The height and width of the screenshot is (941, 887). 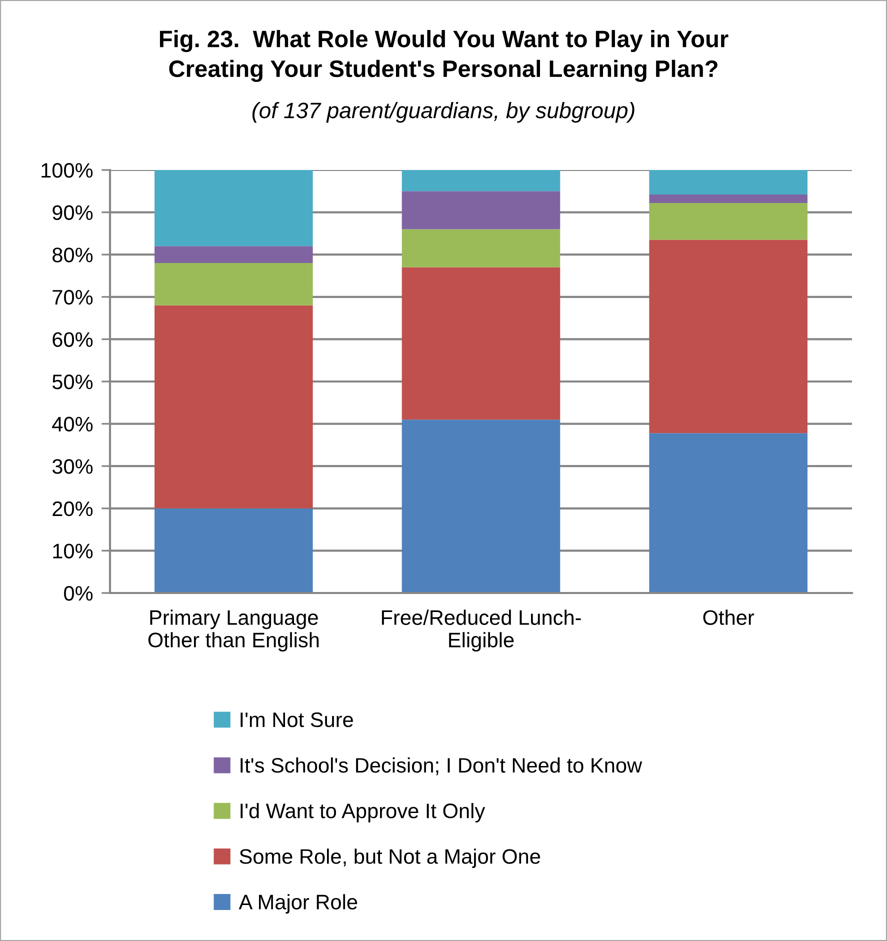 I want to click on chart-title: Fig. 23. What Role Would You Want to Play in Your Creating Your Student's Personal Learning Plan?, so click(x=444, y=56).